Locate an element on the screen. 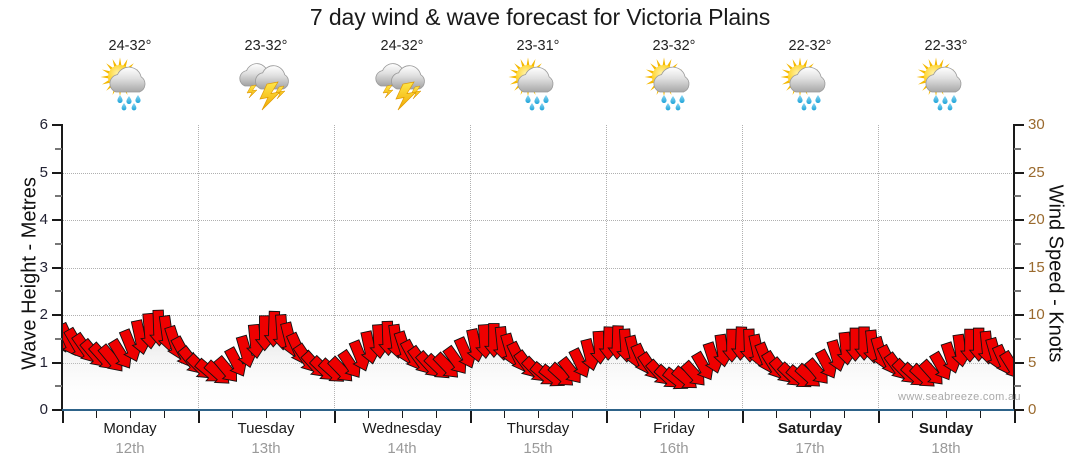 This screenshot has height=475, width=1080. left-axis-tick-label: 5 is located at coordinates (43, 172).